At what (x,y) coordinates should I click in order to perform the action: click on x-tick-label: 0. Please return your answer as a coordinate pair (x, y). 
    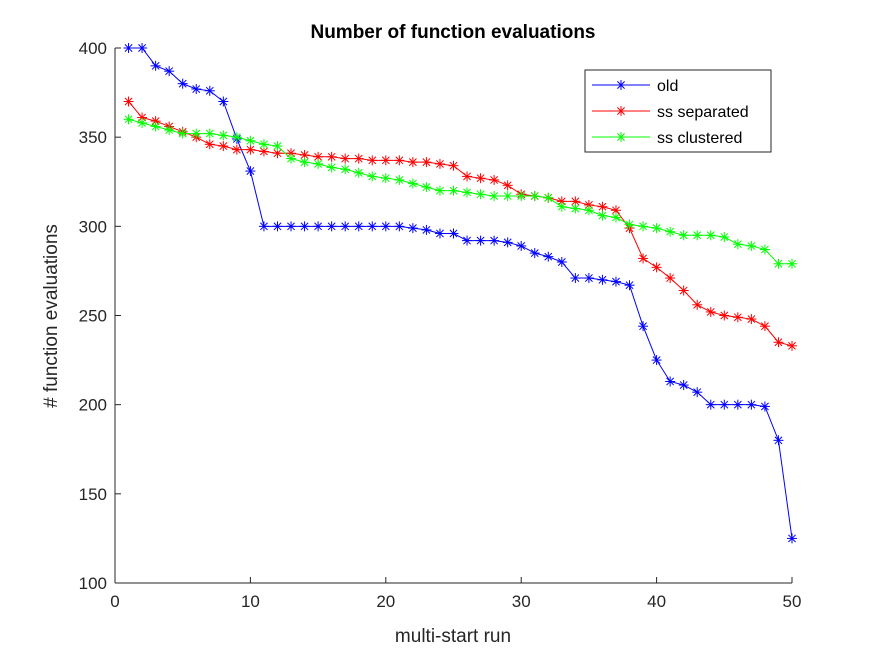
    Looking at the image, I should click on (114, 601).